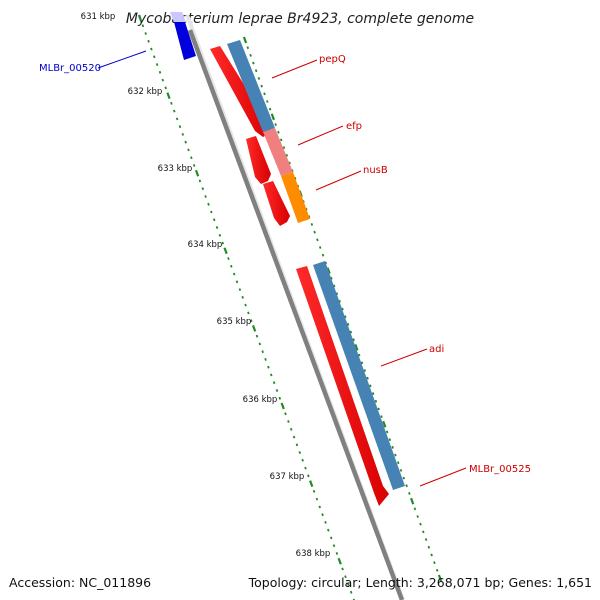 This screenshot has height=600, width=600. What do you see at coordinates (278, 152) in the screenshot?
I see `feature-efp` at bounding box center [278, 152].